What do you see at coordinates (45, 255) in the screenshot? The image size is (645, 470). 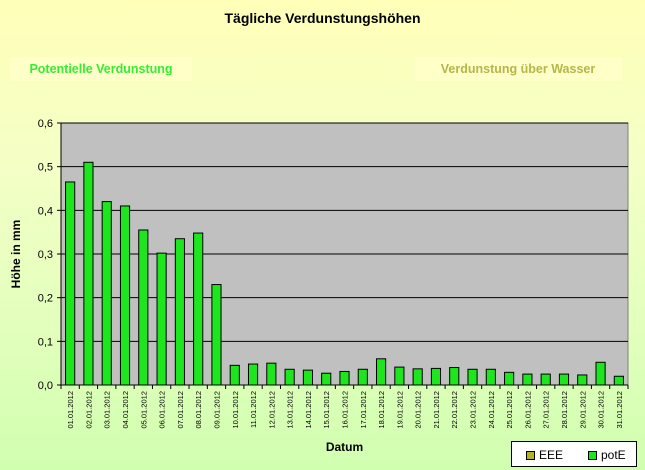 I see `y-tick-label: 0,3` at bounding box center [45, 255].